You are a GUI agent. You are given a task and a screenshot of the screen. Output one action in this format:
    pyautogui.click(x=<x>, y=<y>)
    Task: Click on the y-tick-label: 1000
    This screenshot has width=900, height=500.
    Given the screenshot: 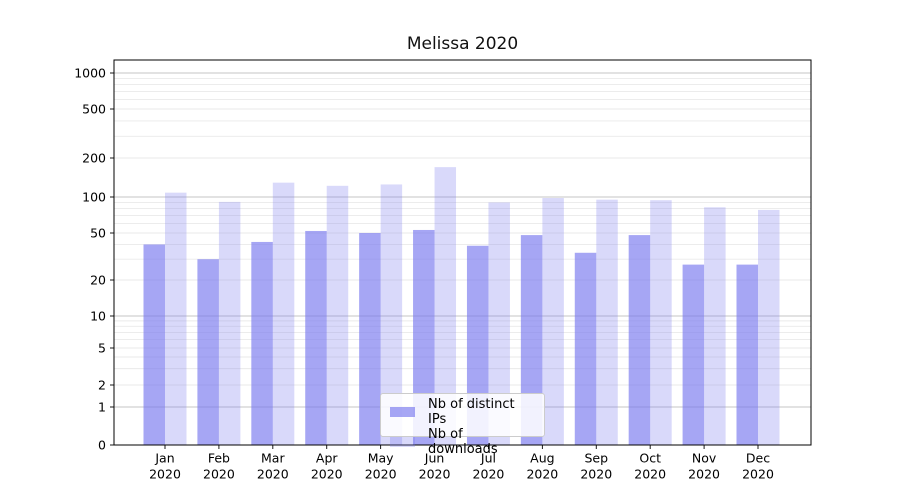 What is the action you would take?
    pyautogui.click(x=90, y=72)
    